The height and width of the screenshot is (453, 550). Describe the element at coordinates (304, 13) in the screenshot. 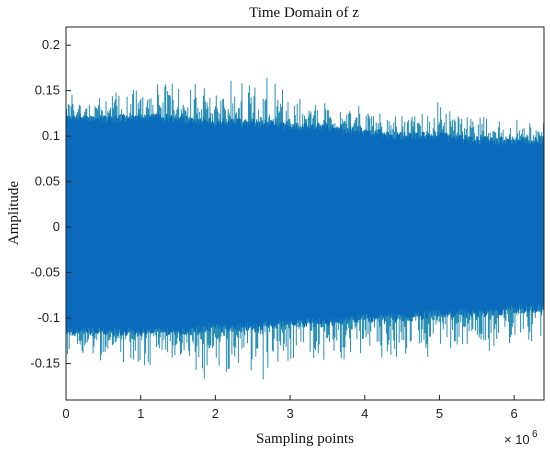

I see `chart-title: Time Domain of z` at that location.